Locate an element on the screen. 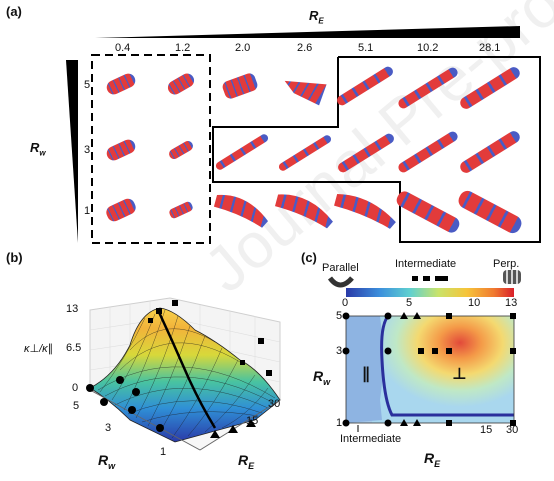 The image size is (554, 481). legend-intermediate: Intermediate is located at coordinates (426, 264).